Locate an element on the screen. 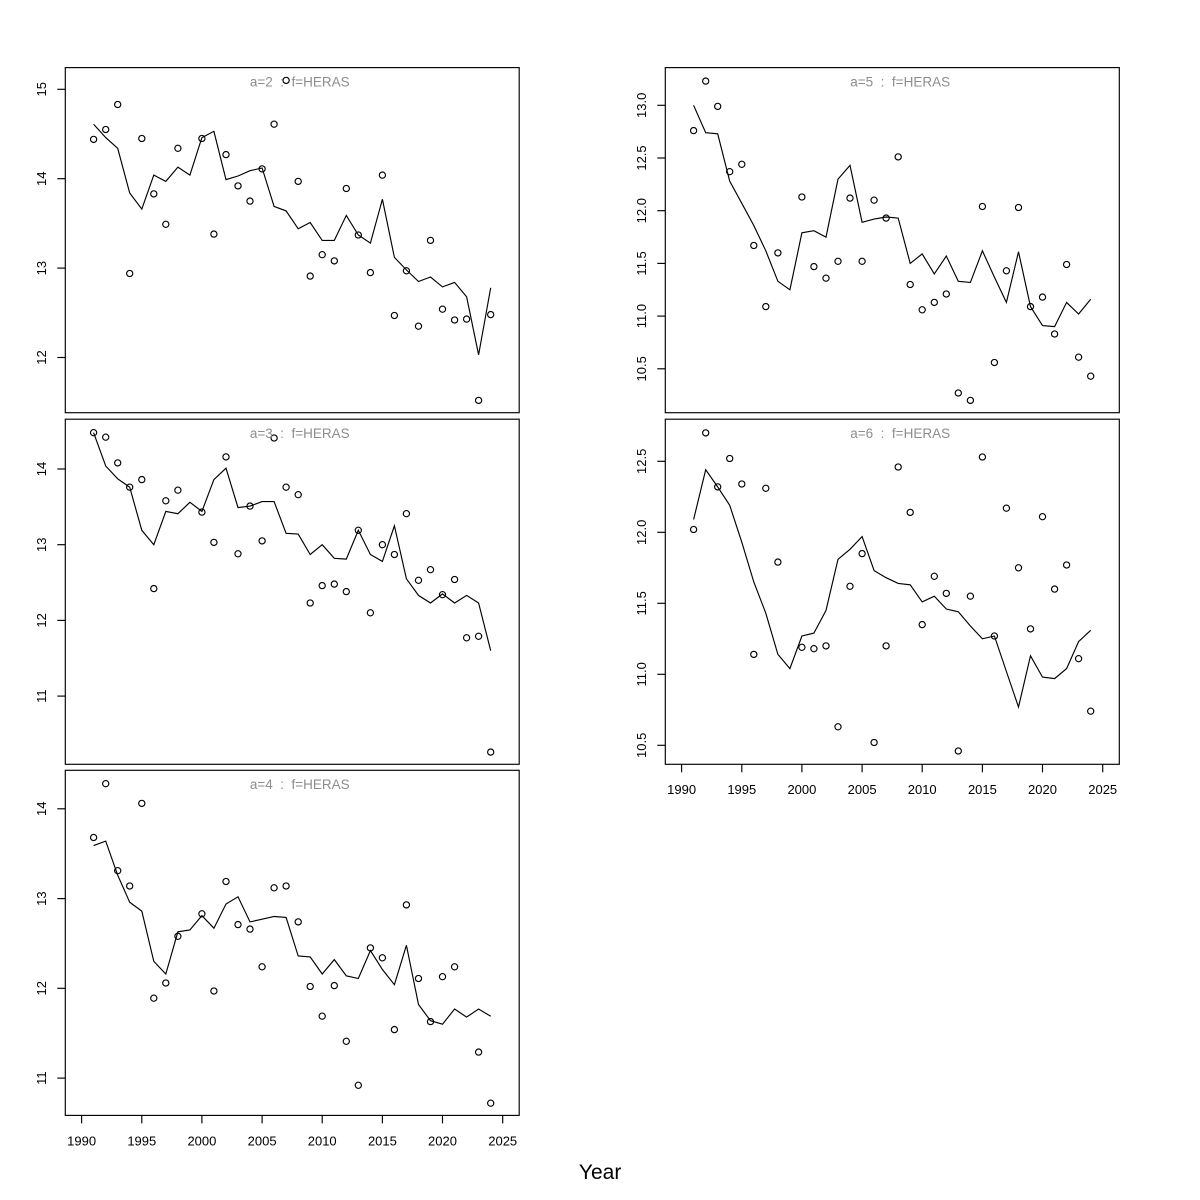 This screenshot has height=1200, width=1200. svg-text: a=5 : f=HERAS is located at coordinates (900, 82).